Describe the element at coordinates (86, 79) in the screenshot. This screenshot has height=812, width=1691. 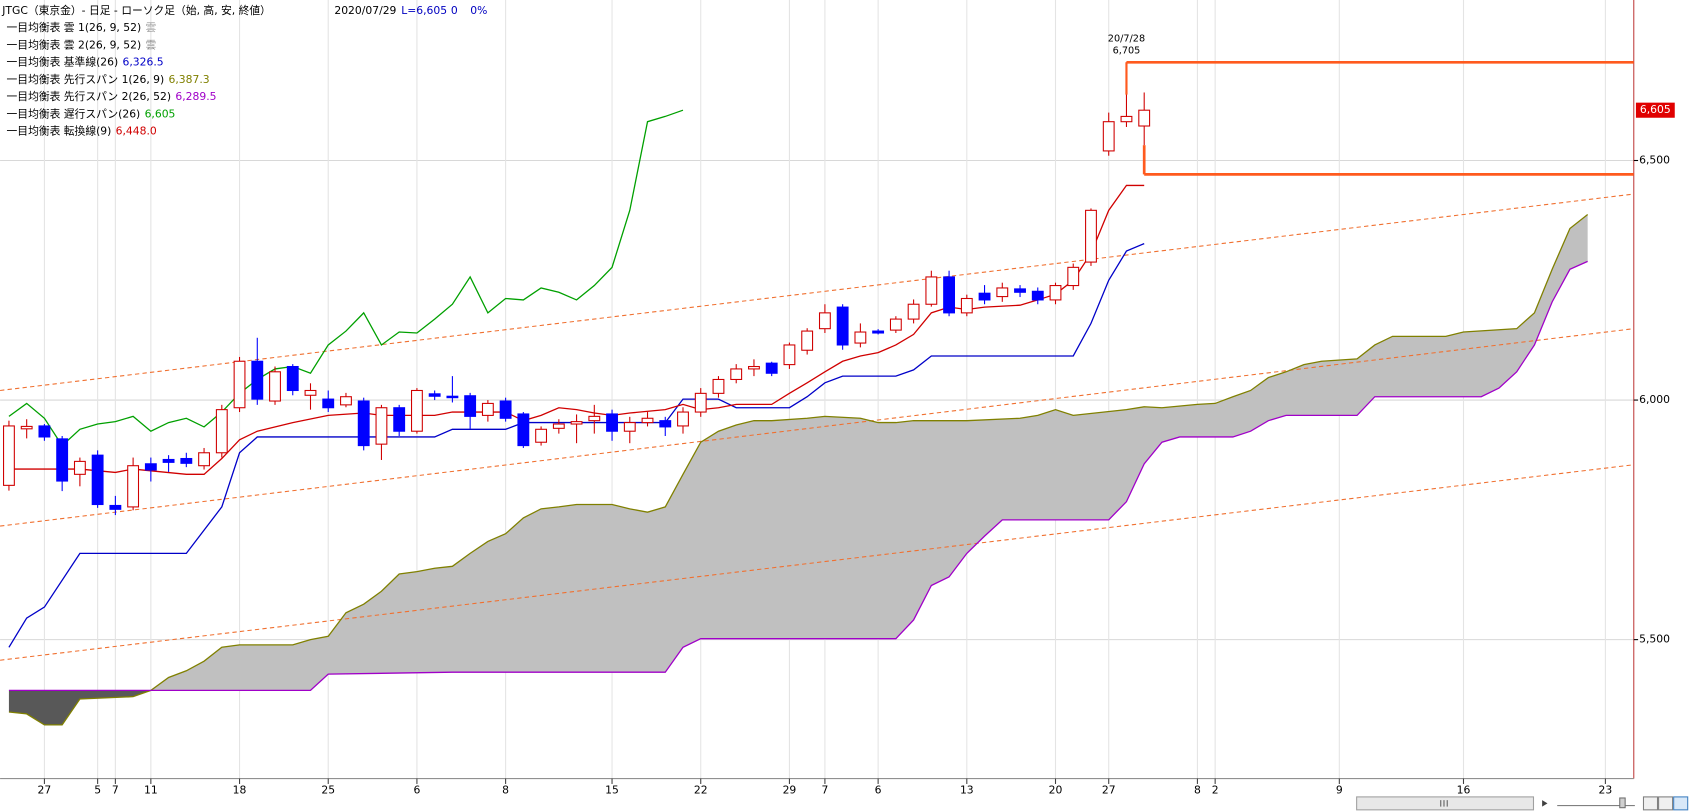
I see `legend-label: 一目均衡表 先行スパン 1(26, 9)` at that location.